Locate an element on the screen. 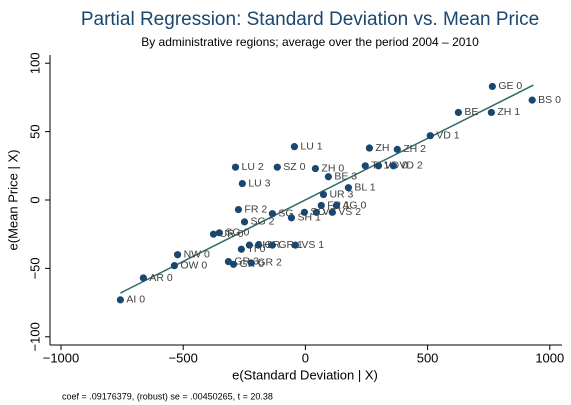  point-label: BS 0 is located at coordinates (549, 100).